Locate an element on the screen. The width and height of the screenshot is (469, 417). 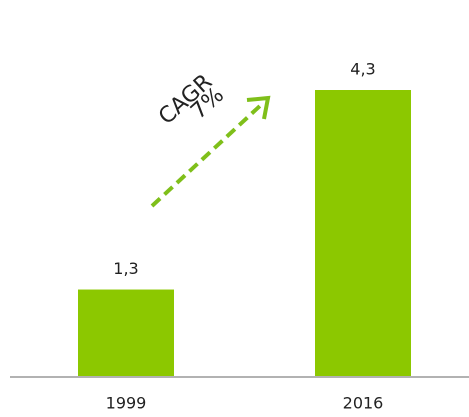
value-label: 4,3 is located at coordinates (362, 69).